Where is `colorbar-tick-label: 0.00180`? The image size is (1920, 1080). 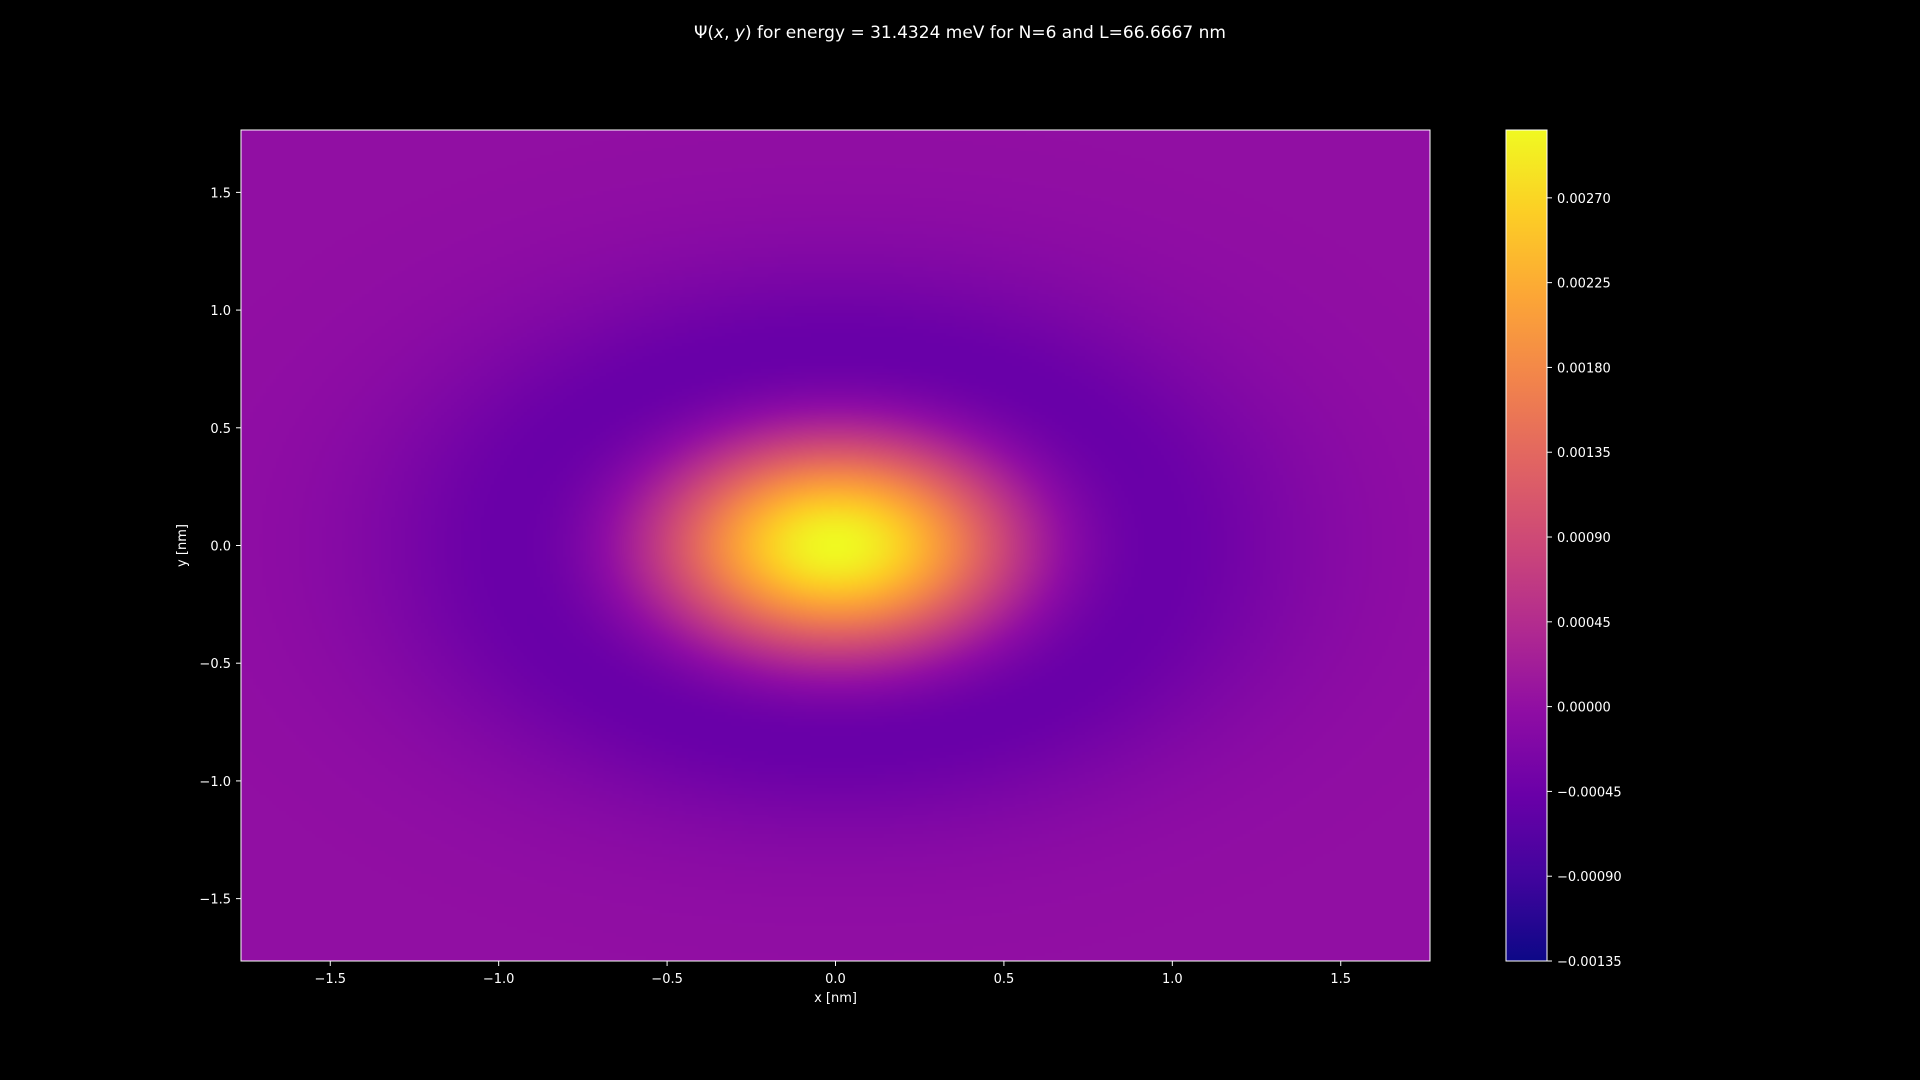
colorbar-tick-label: 0.00180 is located at coordinates (1584, 368).